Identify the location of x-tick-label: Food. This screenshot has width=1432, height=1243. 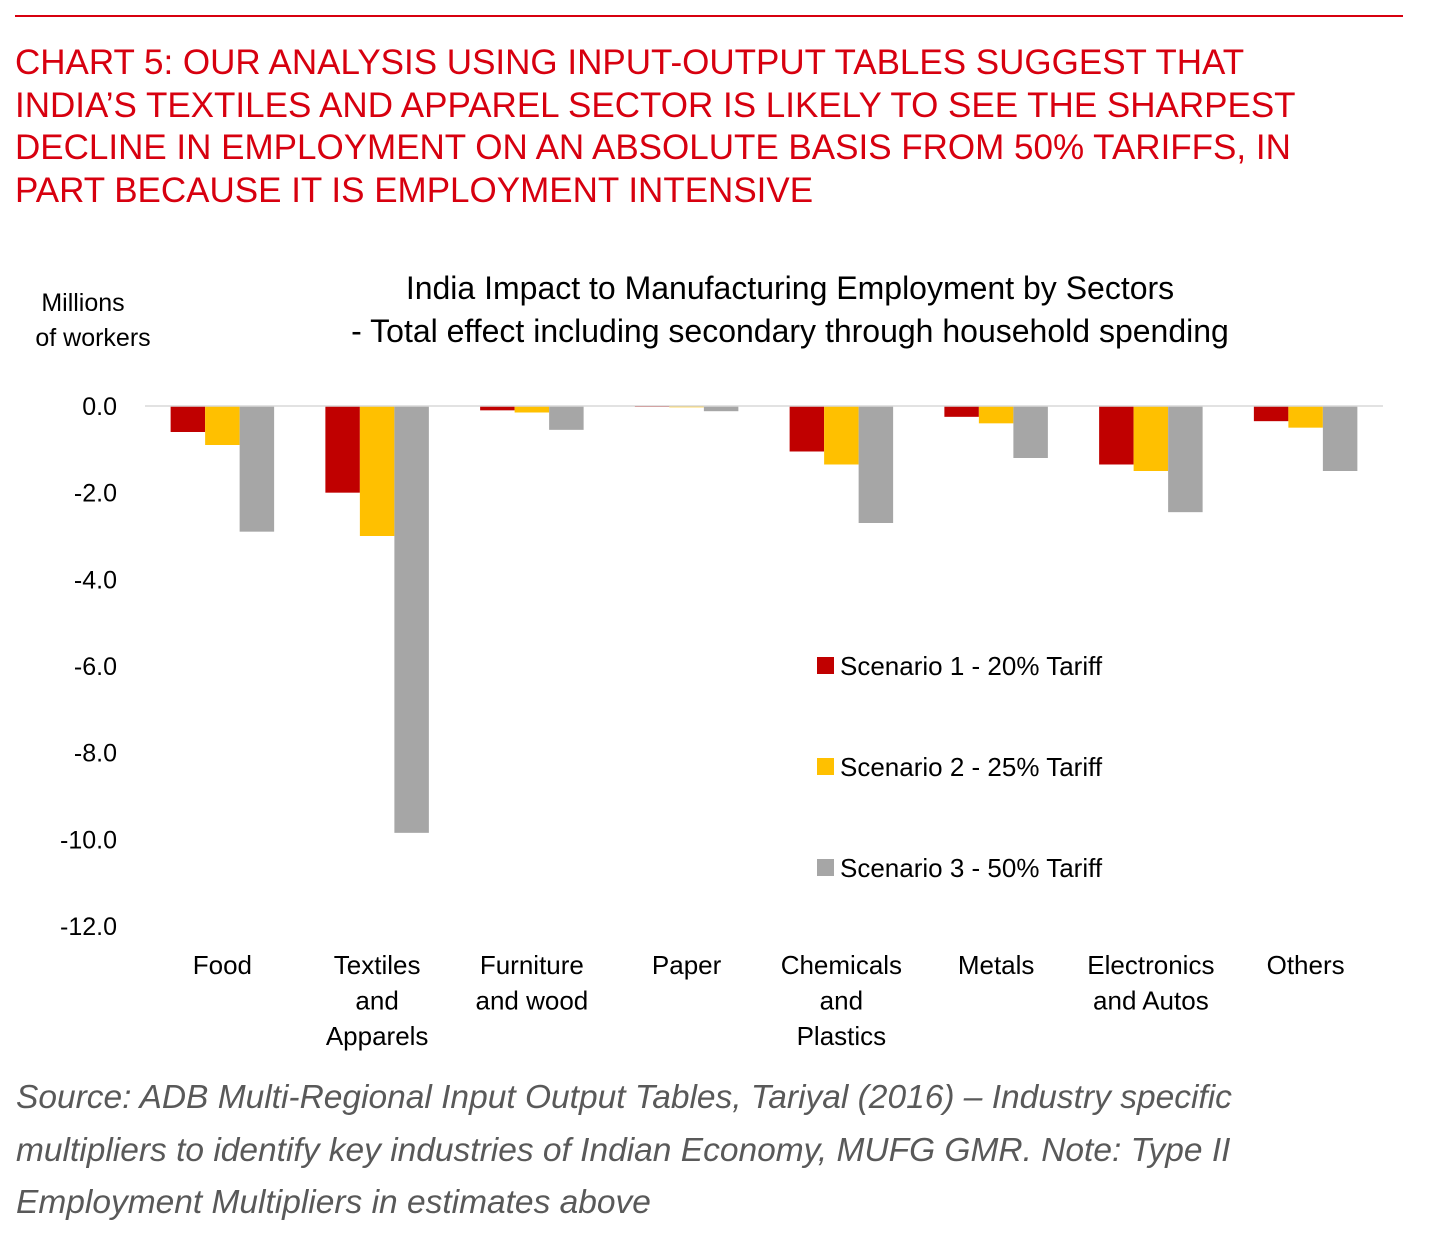
(222, 965).